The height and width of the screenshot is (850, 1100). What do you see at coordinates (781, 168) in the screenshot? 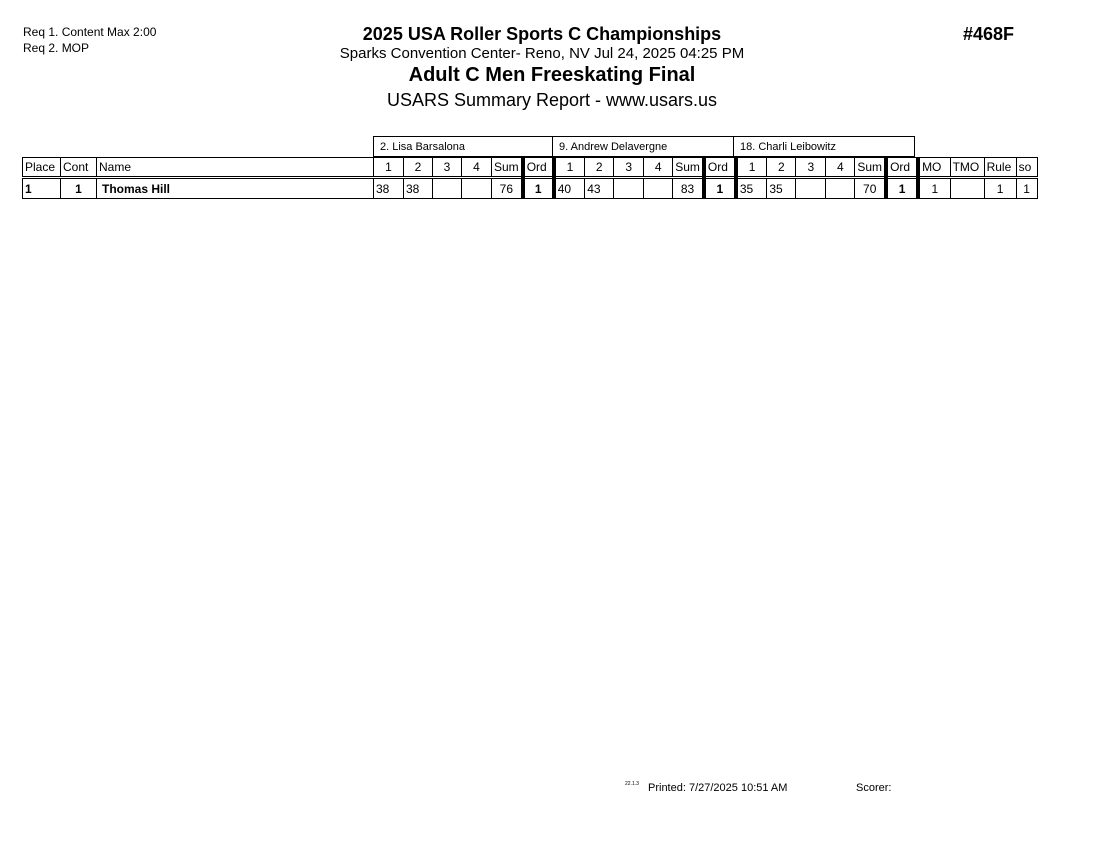
I see `header-j3-2: 2` at bounding box center [781, 168].